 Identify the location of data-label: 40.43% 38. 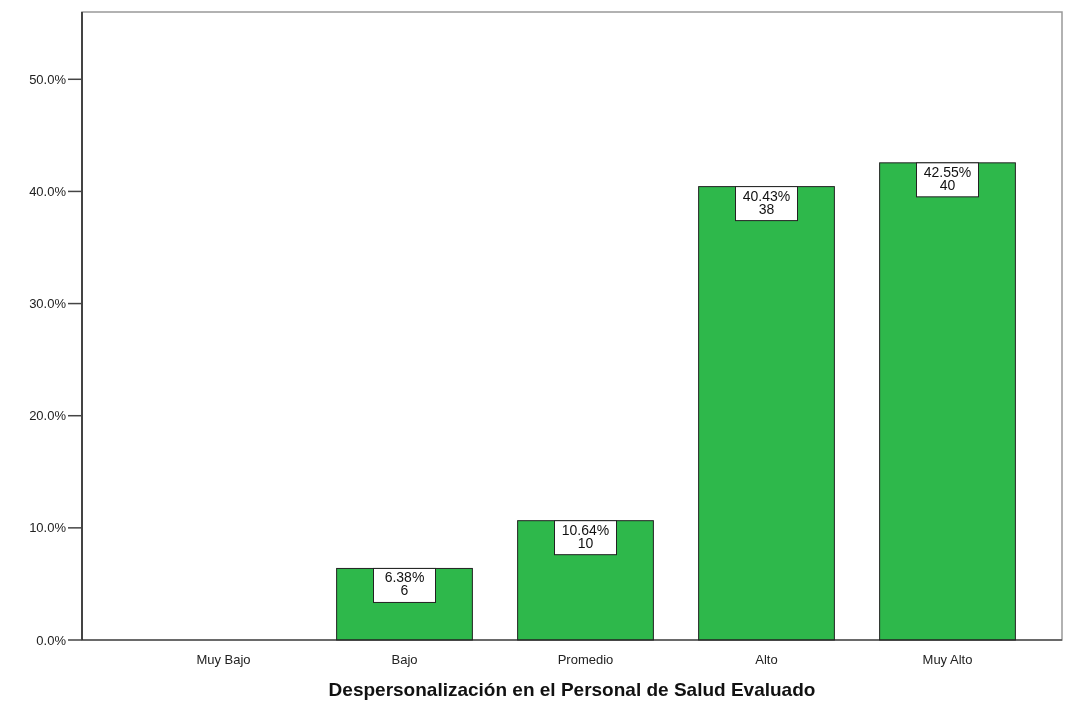
(766, 202).